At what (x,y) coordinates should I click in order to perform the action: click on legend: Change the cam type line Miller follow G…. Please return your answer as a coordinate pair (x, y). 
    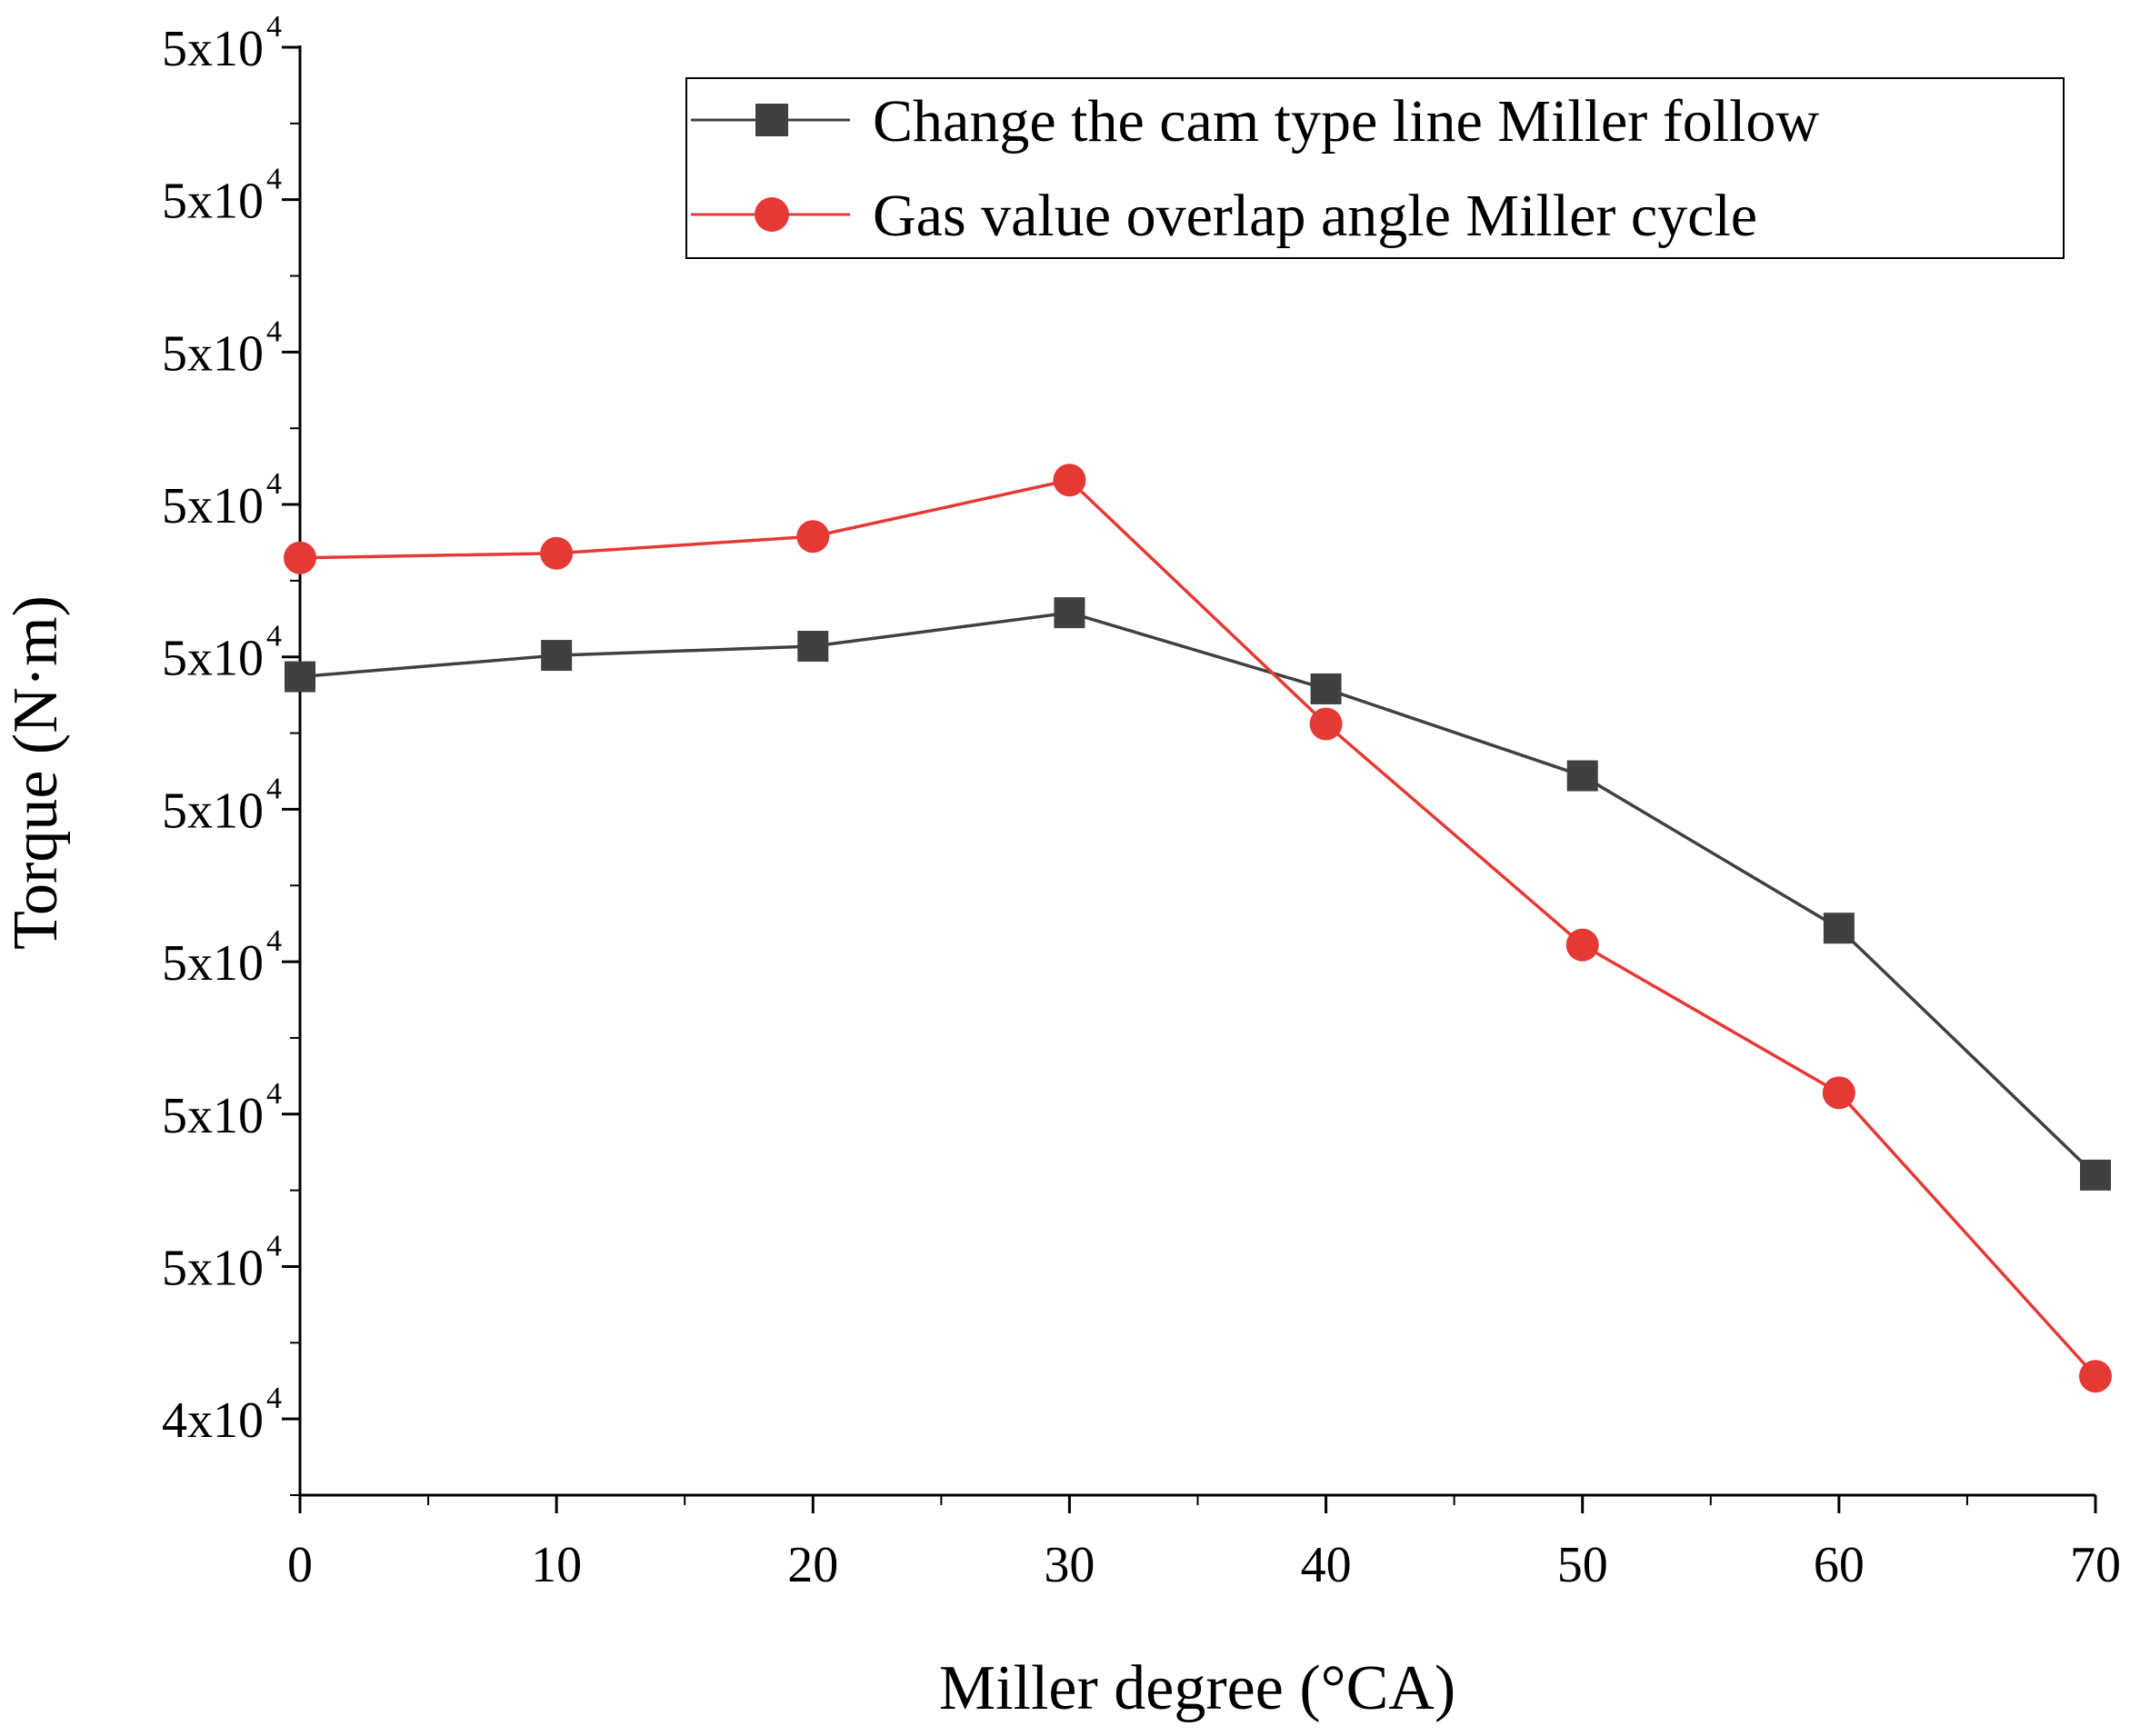
    Looking at the image, I should click on (1375, 168).